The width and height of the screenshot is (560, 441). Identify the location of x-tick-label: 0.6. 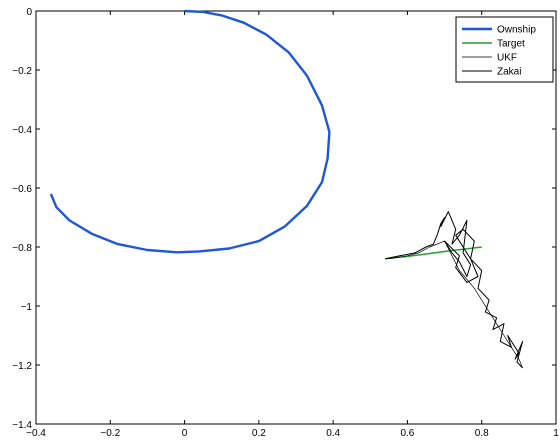
(407, 433).